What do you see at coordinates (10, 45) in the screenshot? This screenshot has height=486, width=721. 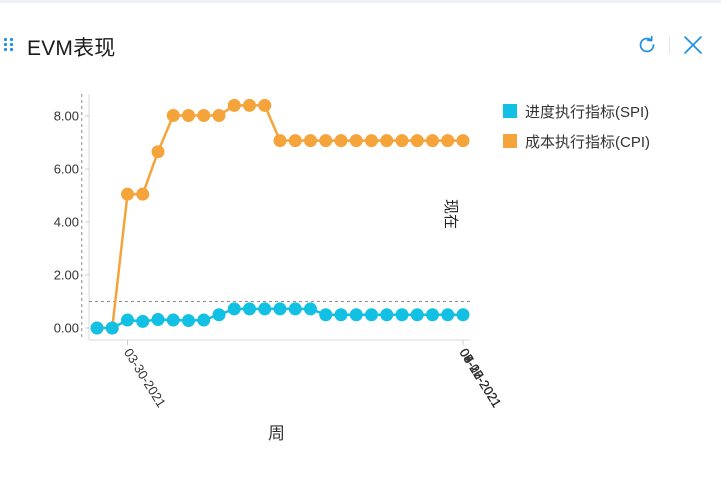 I see `grip-dots-icon` at bounding box center [10, 45].